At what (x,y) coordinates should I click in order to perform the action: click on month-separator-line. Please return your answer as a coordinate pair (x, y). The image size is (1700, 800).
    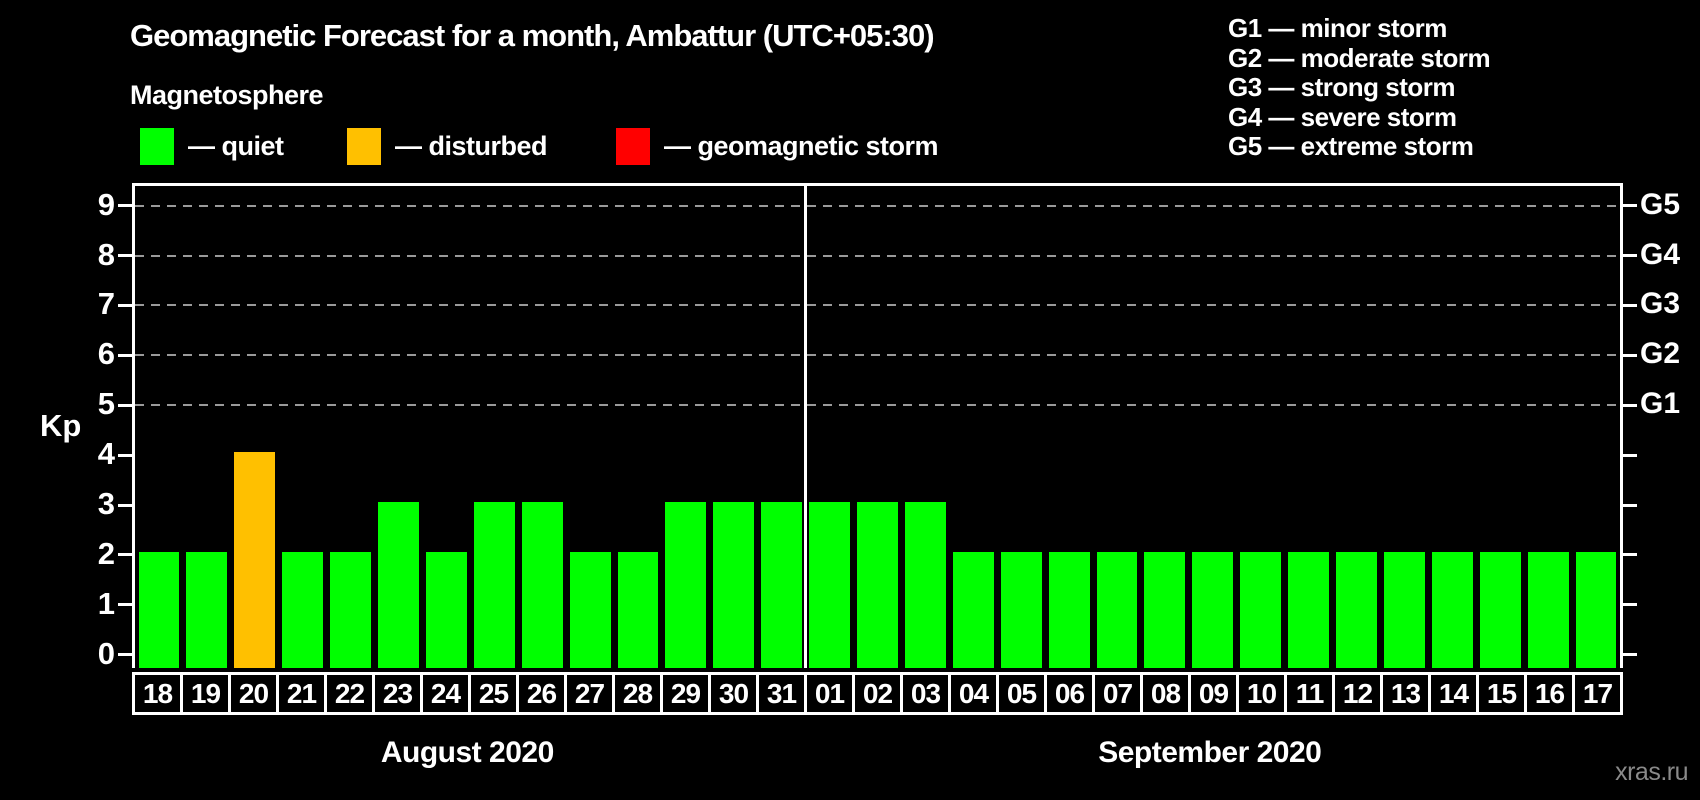
    Looking at the image, I should click on (806, 427).